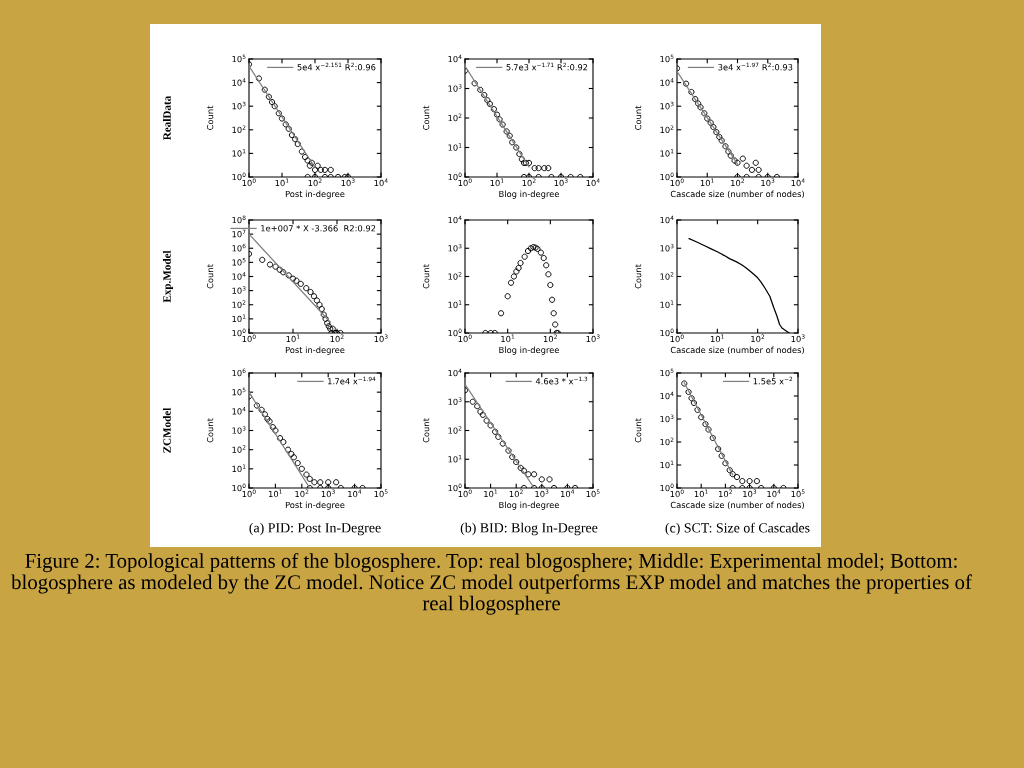 The image size is (1024, 768). Describe the element at coordinates (491, 584) in the screenshot. I see `caption: Figure 2: Topological patterns of the blogosphere. Top: real blogosphere; Middle: Experimental model; Bottom: blogosphere as modeled by the ZC model. Notice ZC model outperforms EXP model and matches the properties of real blogosphere` at that location.